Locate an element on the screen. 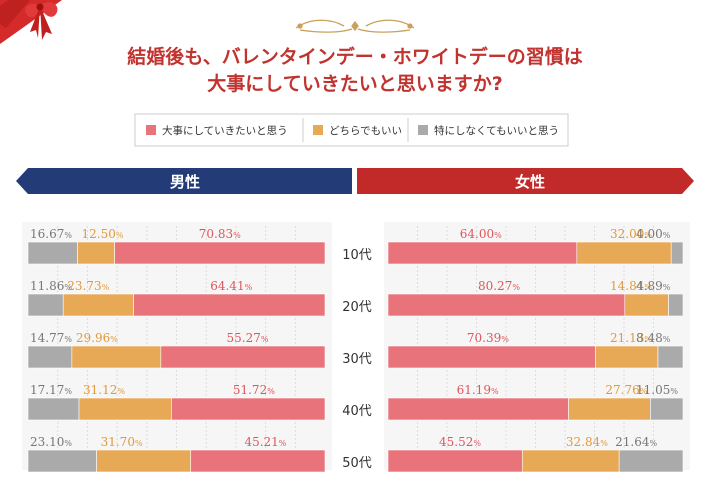  female-label-either: 27.76% is located at coordinates (626, 390).